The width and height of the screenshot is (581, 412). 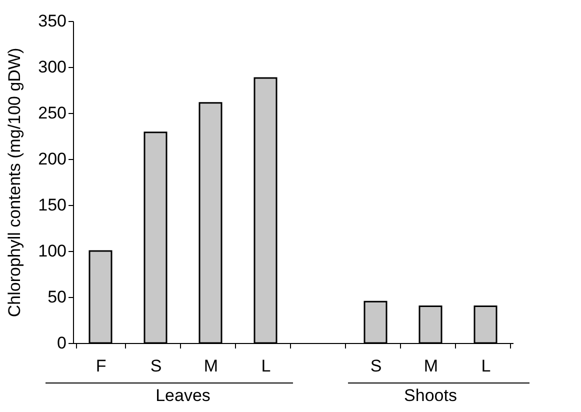 I want to click on y-axis-title: Chlorophyll contents (mg/100 gDW), so click(x=14, y=183).